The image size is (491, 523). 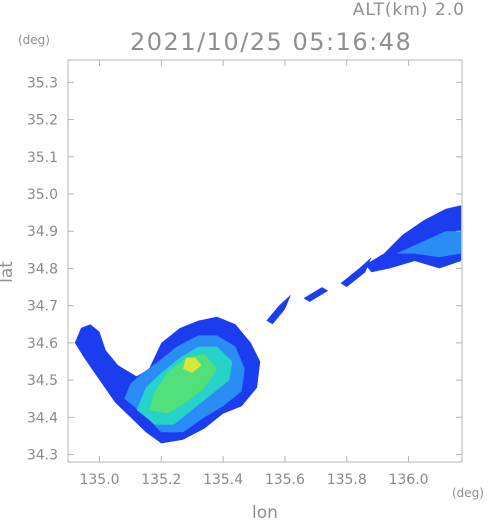 I want to click on altitude-label: ALT(km) 2.0, so click(x=408, y=10).